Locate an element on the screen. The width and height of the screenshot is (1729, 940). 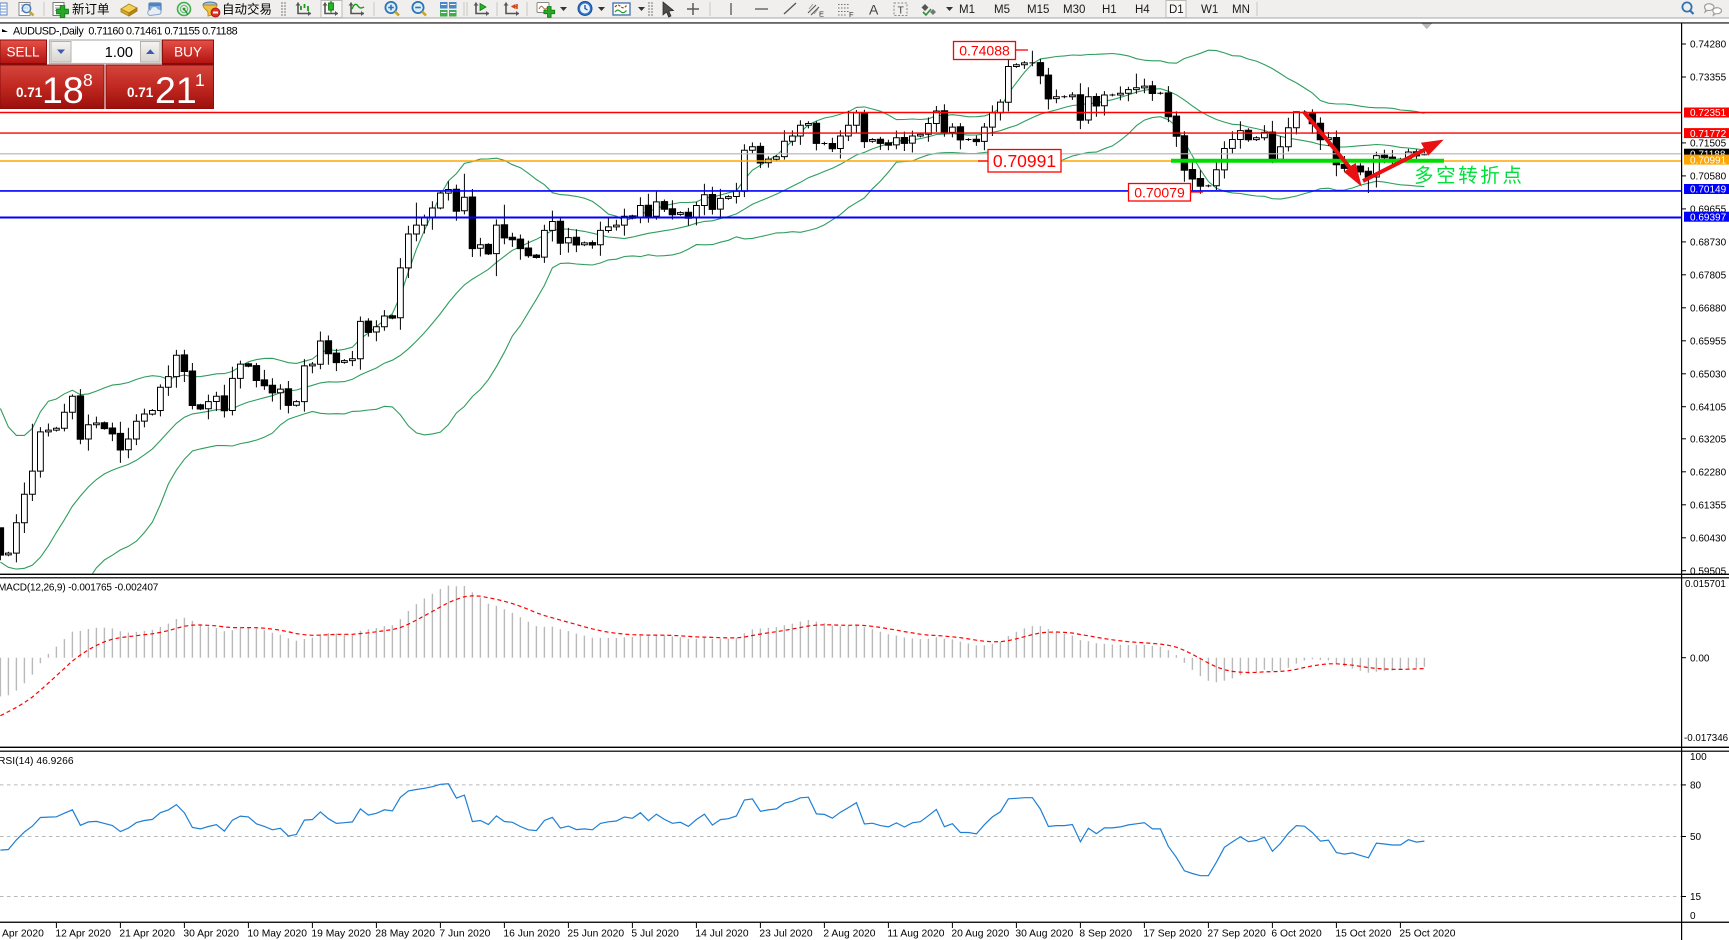
svg-text: 0.72351 is located at coordinates (1708, 113).